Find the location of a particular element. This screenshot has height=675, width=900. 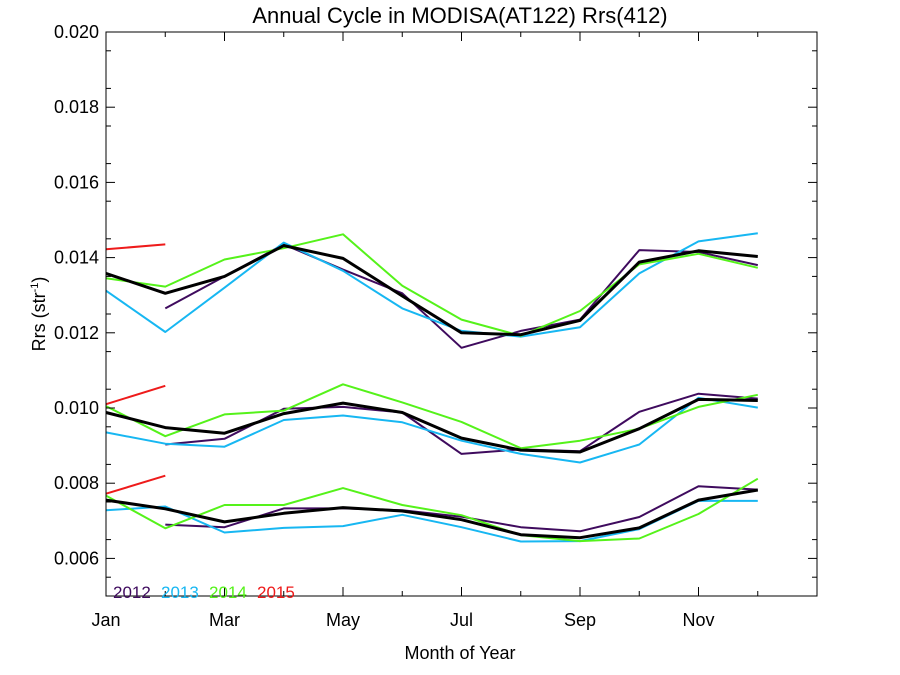

y-tick-label: 0.020 is located at coordinates (76, 32).